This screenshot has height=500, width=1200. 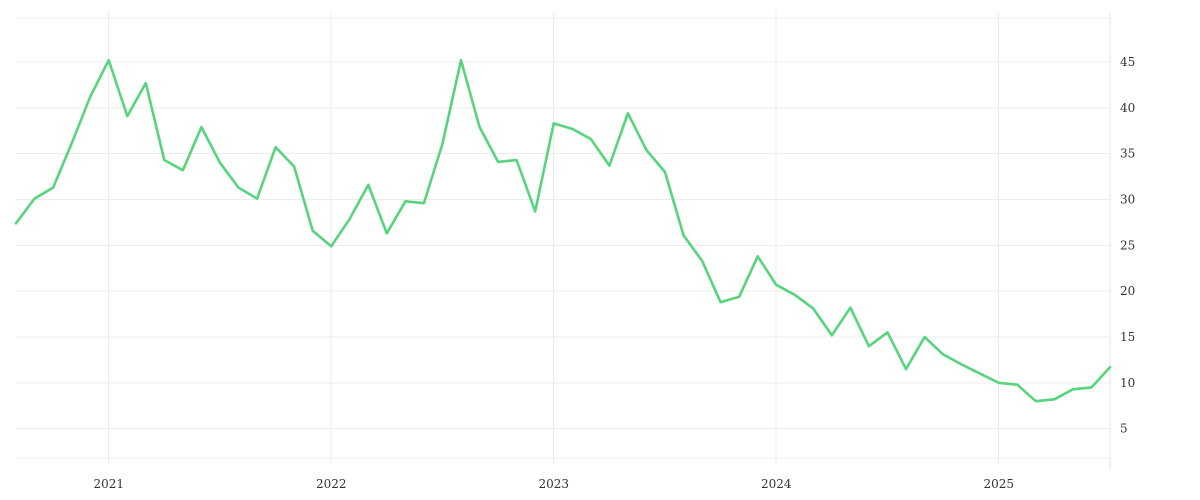 What do you see at coordinates (1127, 383) in the screenshot?
I see `y-tick-label: 10` at bounding box center [1127, 383].